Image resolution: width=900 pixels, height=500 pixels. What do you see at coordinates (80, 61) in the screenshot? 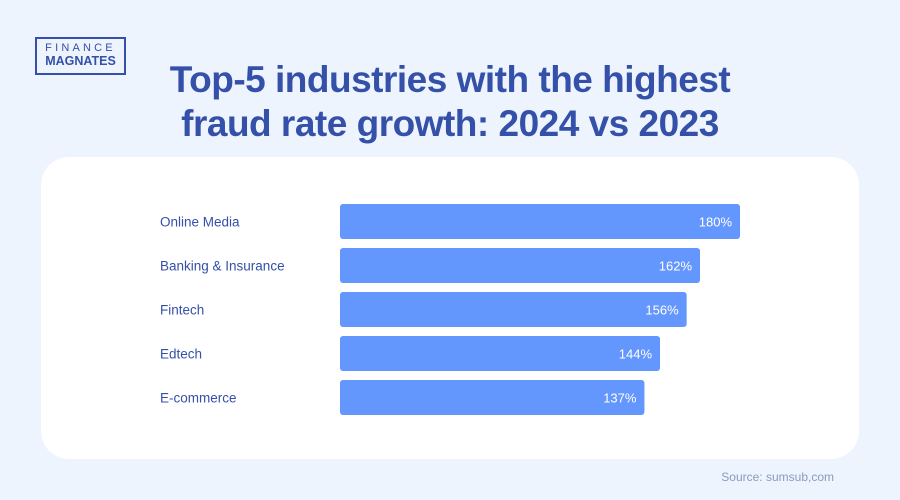
I see `logo-line-2: MAGNATES` at bounding box center [80, 61].